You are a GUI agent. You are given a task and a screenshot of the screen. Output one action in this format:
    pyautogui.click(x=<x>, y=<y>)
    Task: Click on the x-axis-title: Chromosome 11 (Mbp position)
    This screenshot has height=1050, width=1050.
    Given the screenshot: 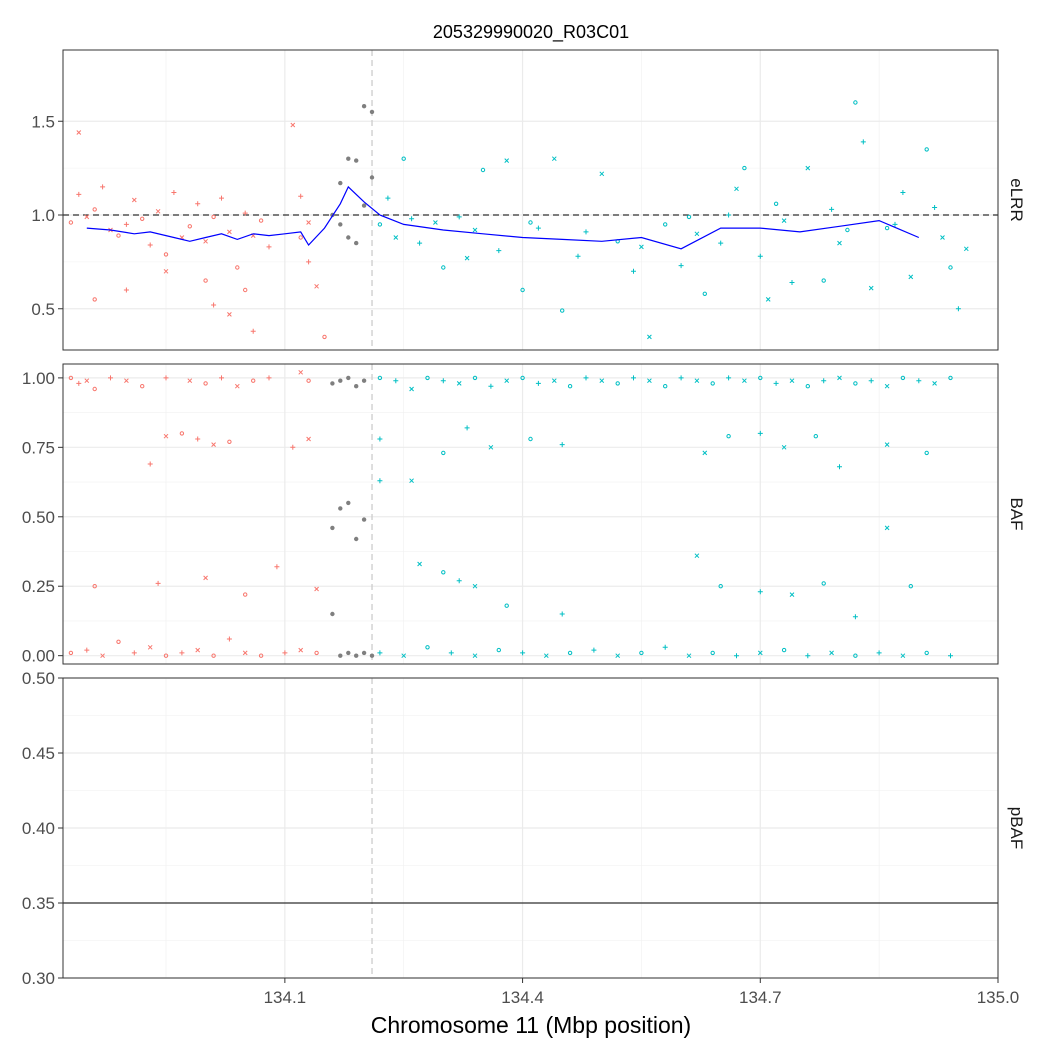 What is the action you would take?
    pyautogui.click(x=531, y=1025)
    